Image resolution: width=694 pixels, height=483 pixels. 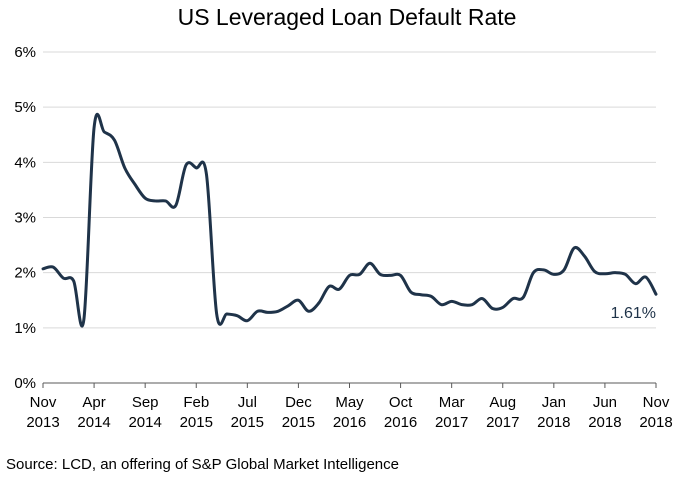 What do you see at coordinates (144, 412) in the screenshot?
I see `x-tick-label: Sep 2014` at bounding box center [144, 412].